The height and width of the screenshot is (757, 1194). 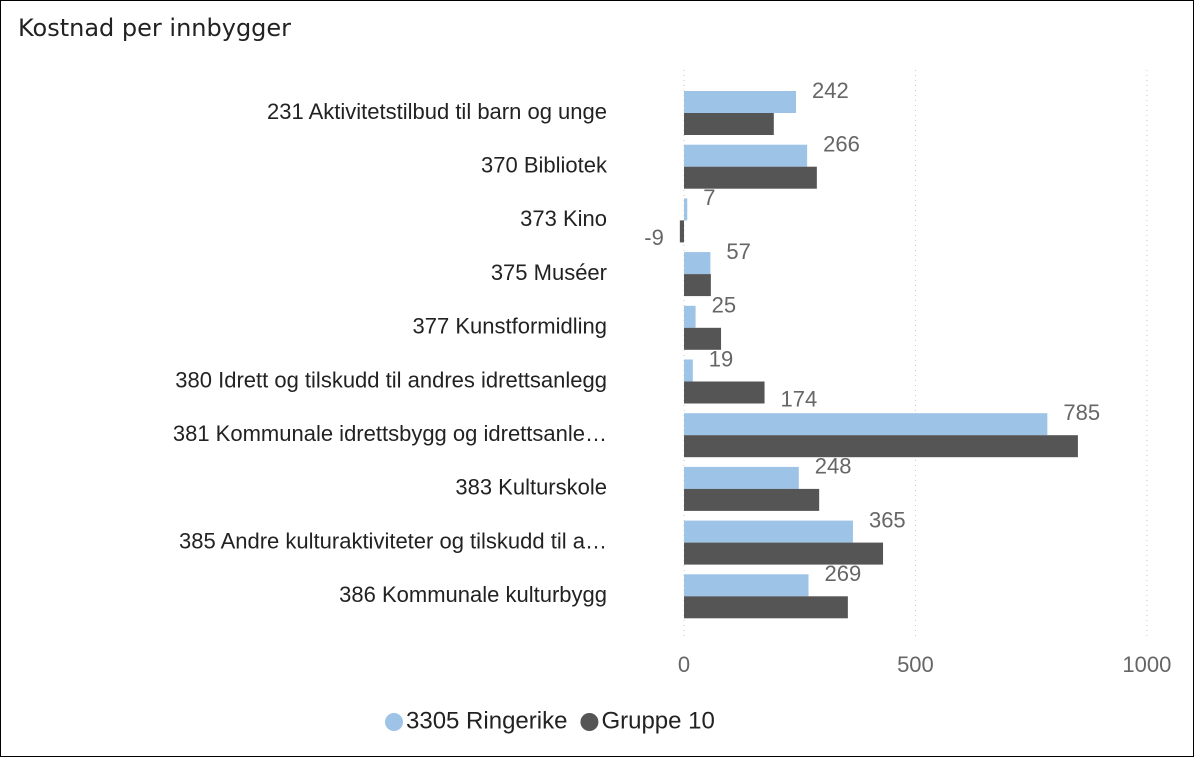 What do you see at coordinates (544, 165) in the screenshot?
I see `y-tick-label: 370 Bibliotek` at bounding box center [544, 165].